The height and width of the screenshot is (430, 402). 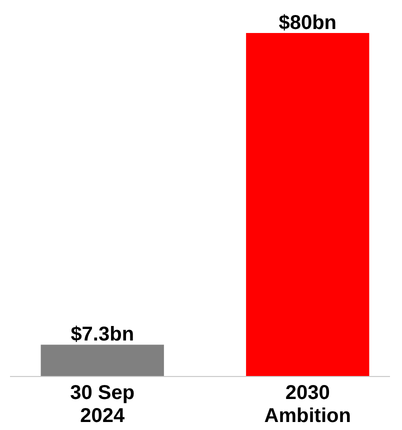 What do you see at coordinates (307, 23) in the screenshot?
I see `data-label: $80bn` at bounding box center [307, 23].